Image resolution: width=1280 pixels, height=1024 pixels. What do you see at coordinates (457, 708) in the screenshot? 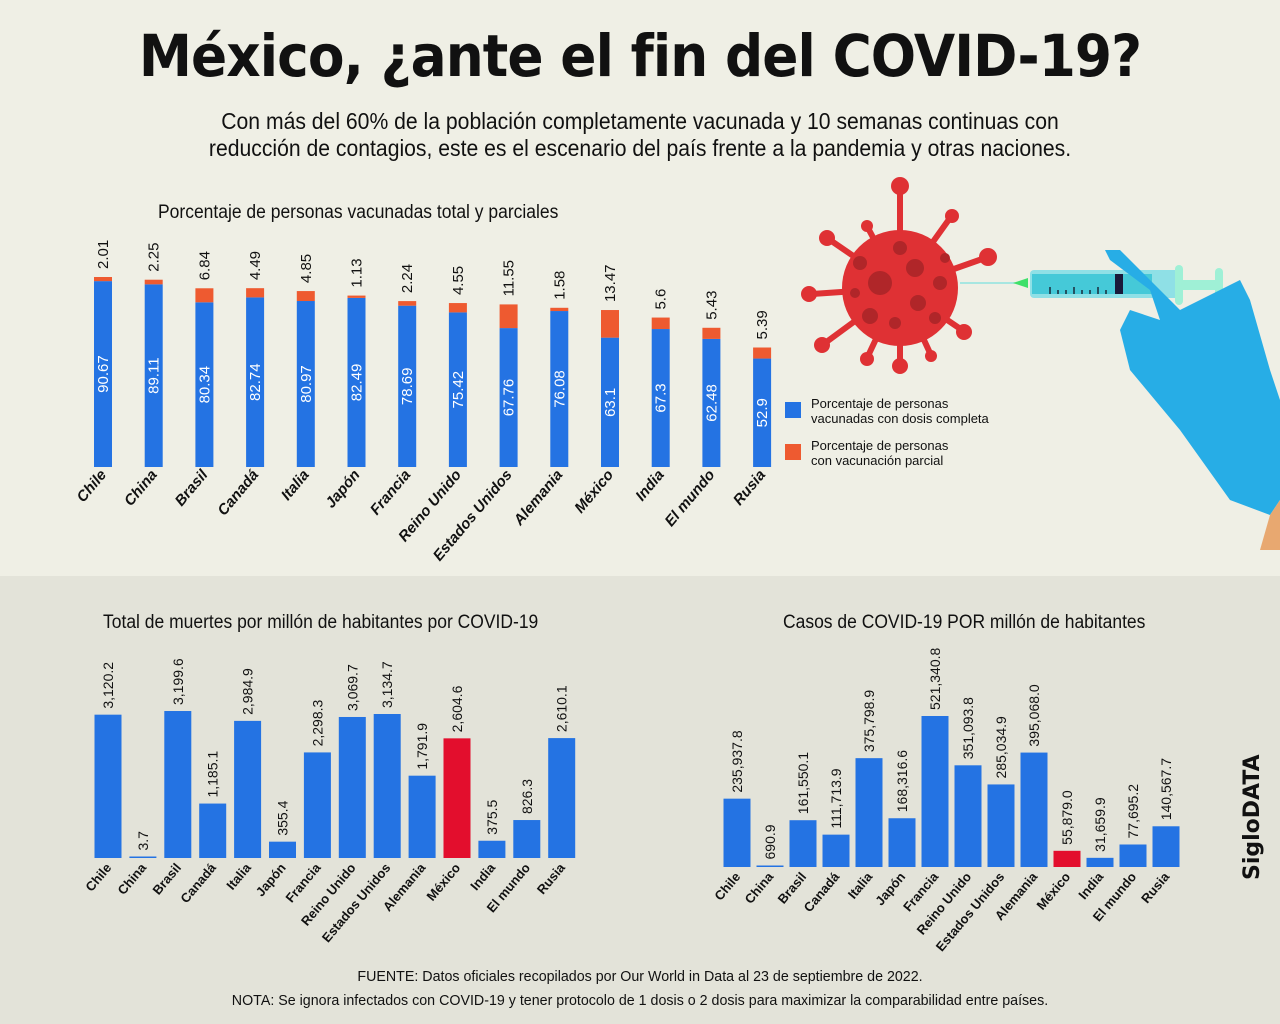
I see `bar-value-label: 2,604.6` at bounding box center [457, 708].